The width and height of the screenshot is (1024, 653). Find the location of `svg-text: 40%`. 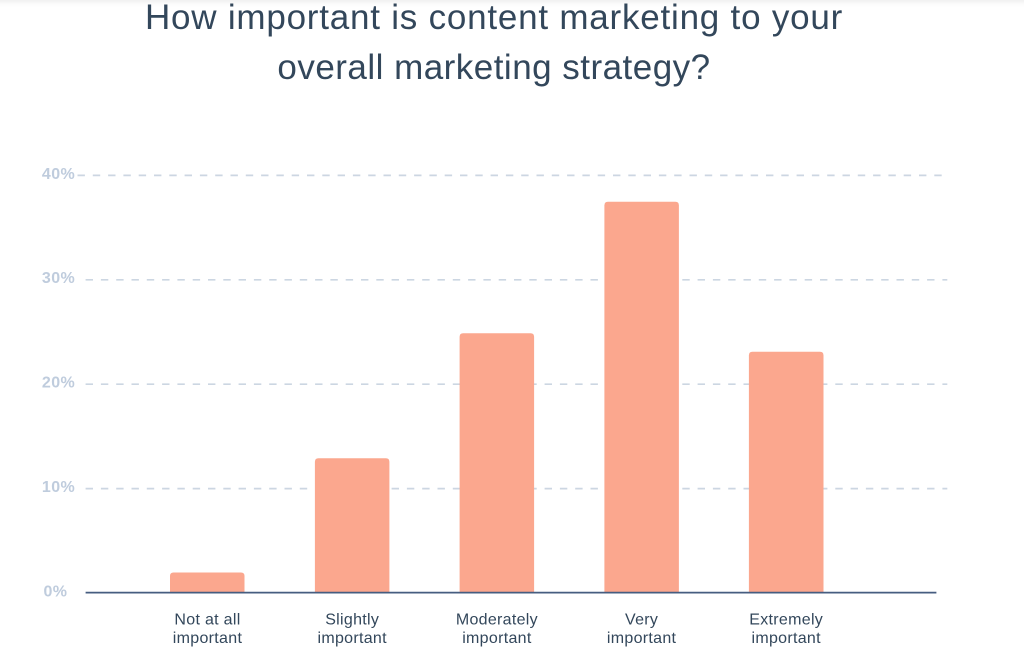

svg-text: 40% is located at coordinates (58, 174).